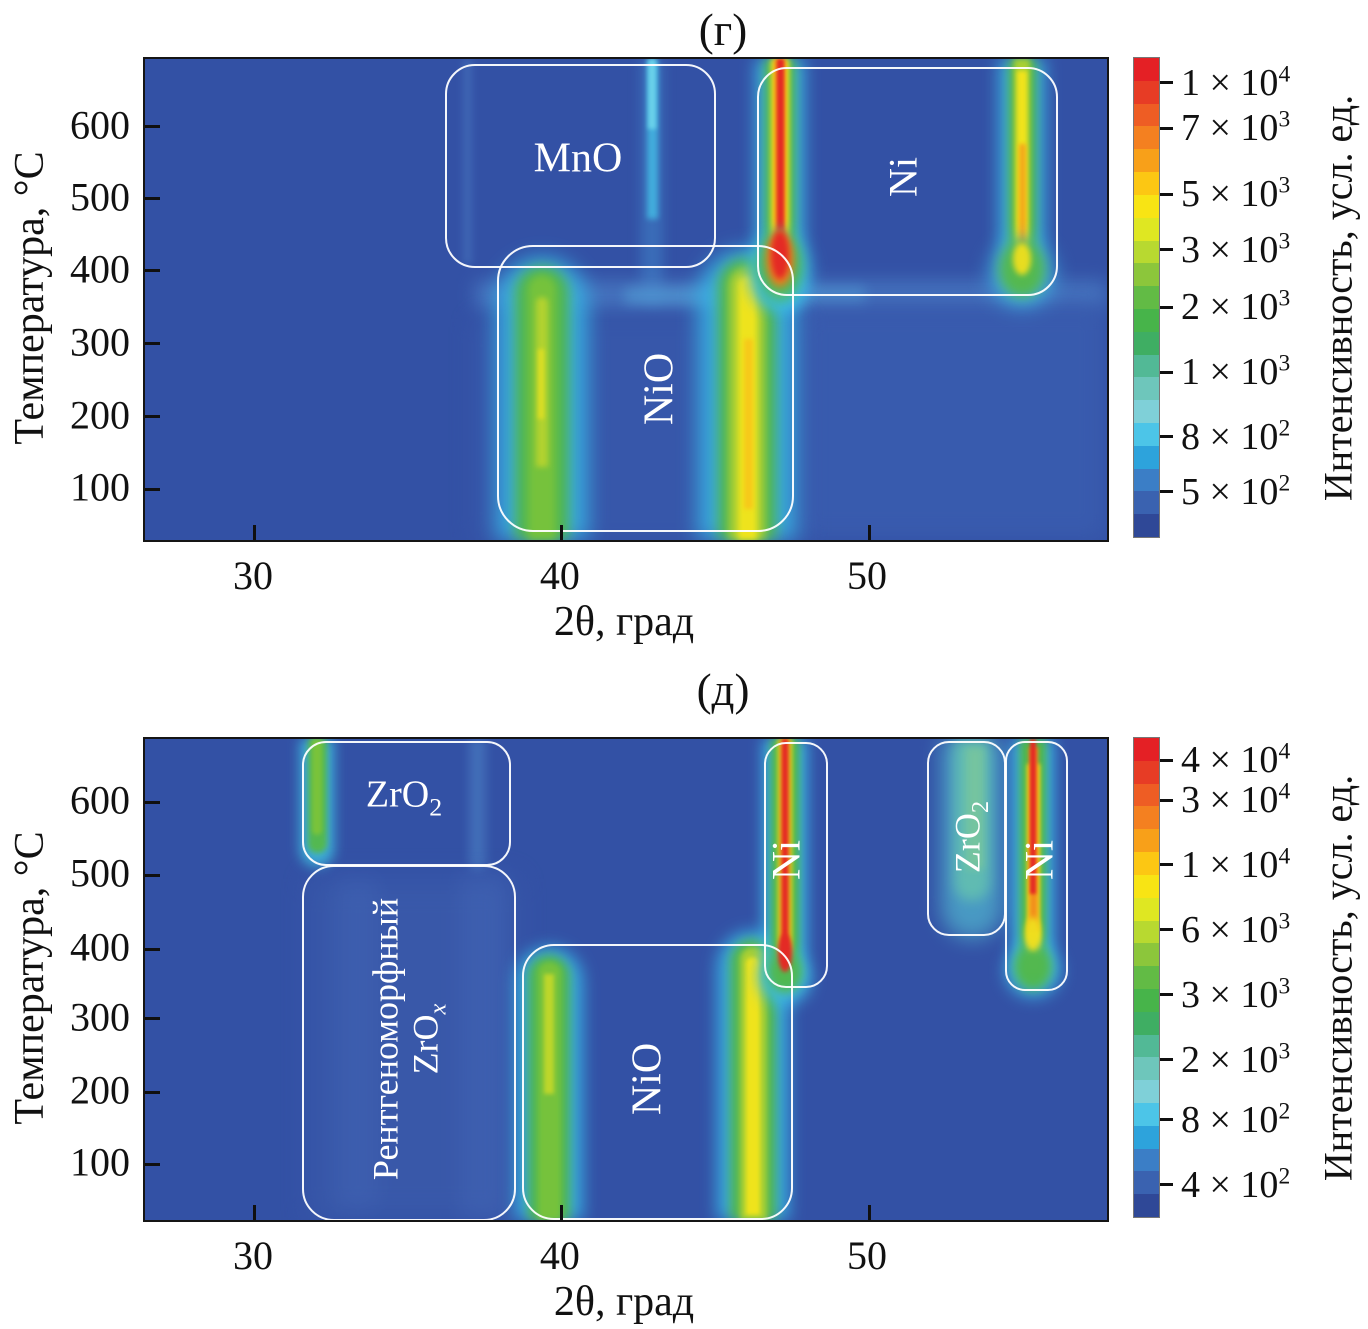 The height and width of the screenshot is (1329, 1368). What do you see at coordinates (1236, 372) in the screenshot?
I see `colorbar-tick-label: 1 × 10³` at bounding box center [1236, 372].